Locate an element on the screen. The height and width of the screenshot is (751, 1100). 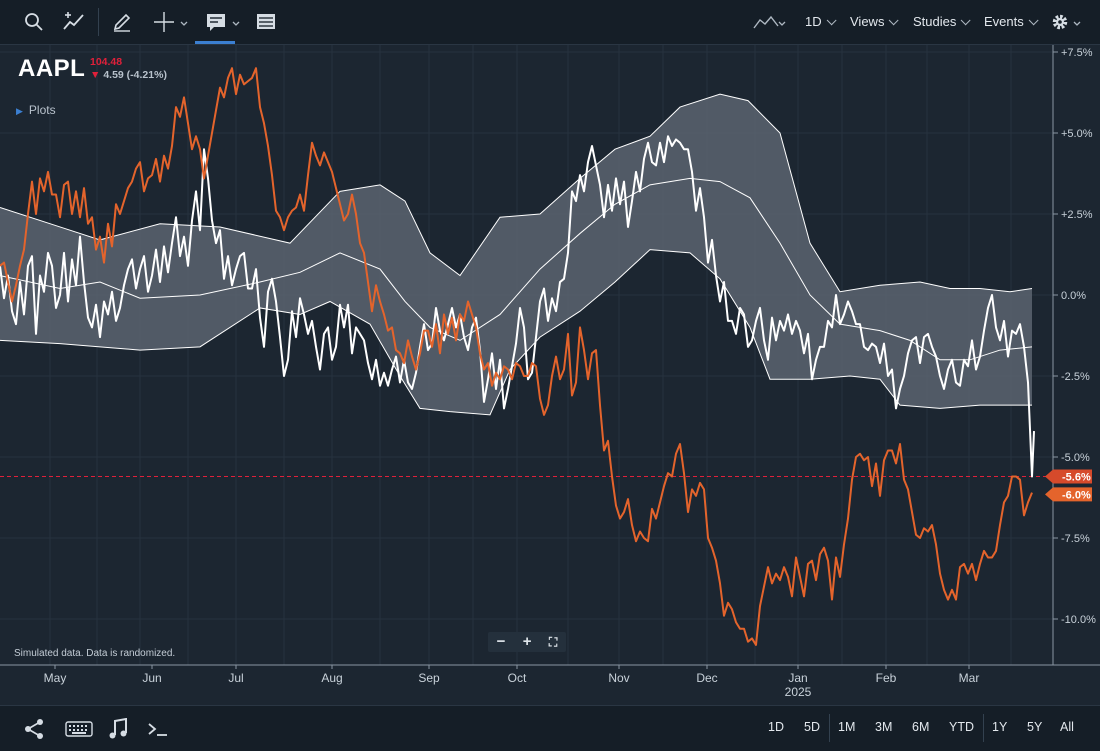
last-value-label: -5.6% is located at coordinates (1076, 477).